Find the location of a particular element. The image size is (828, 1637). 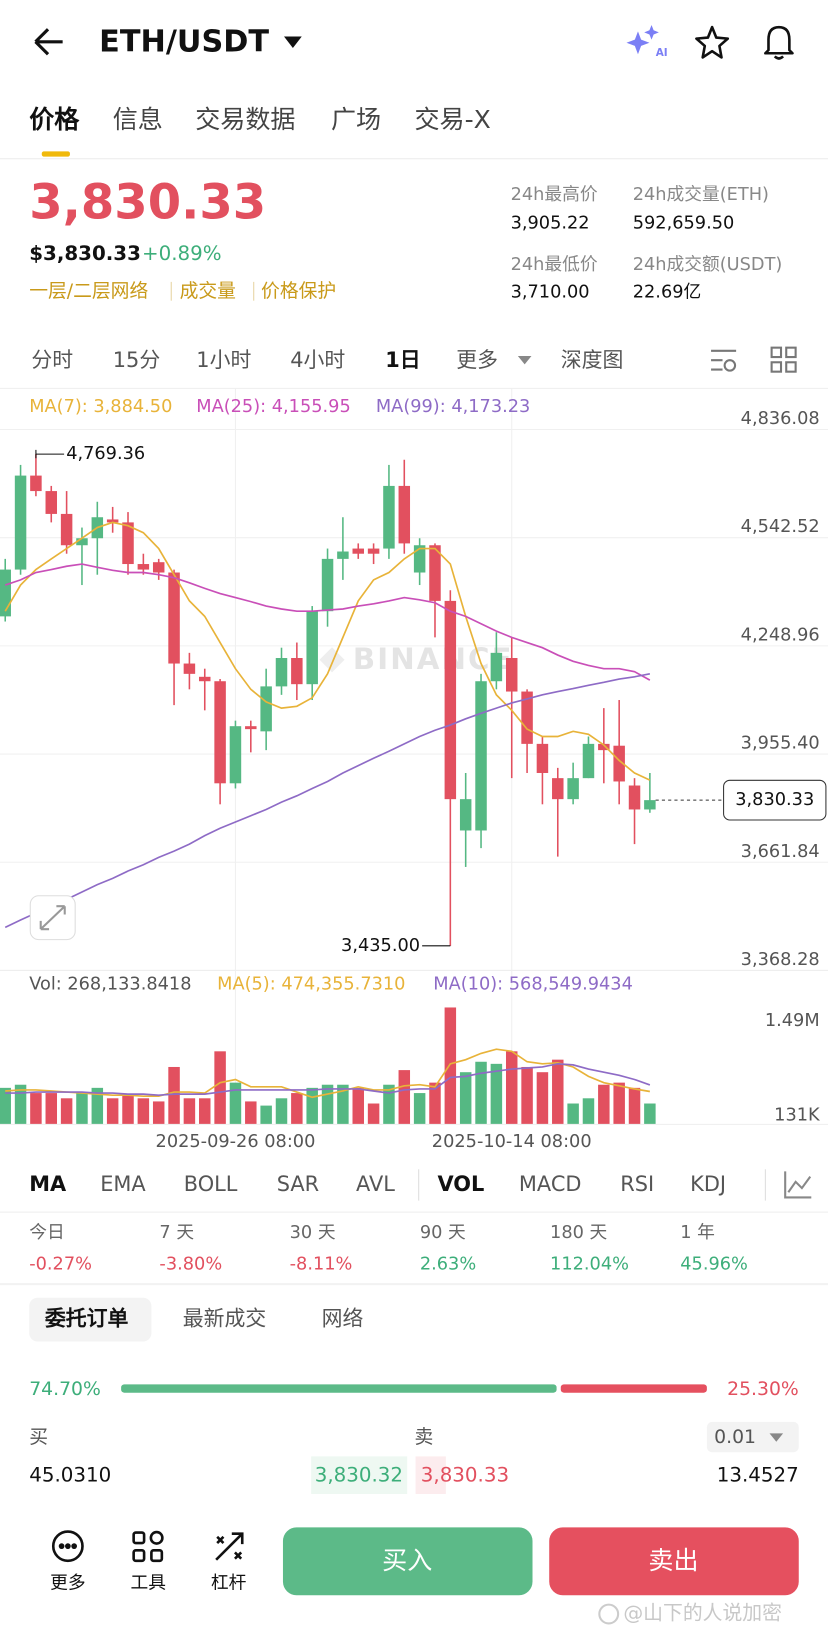

tag: 价格保护 is located at coordinates (298, 291).